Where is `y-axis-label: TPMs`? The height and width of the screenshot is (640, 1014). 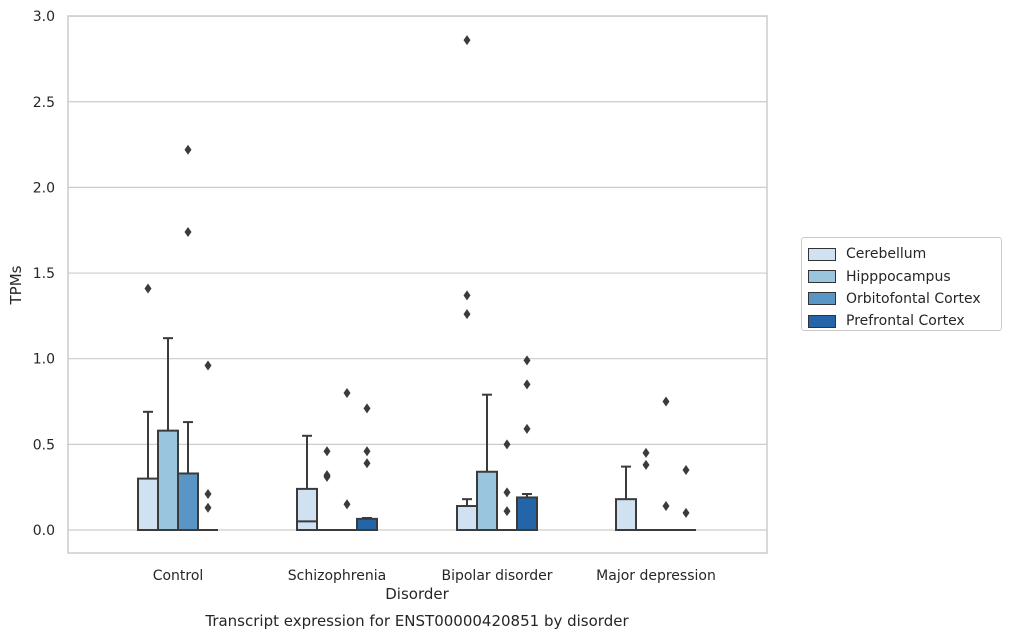
y-axis-label: TPMs is located at coordinates (16, 285).